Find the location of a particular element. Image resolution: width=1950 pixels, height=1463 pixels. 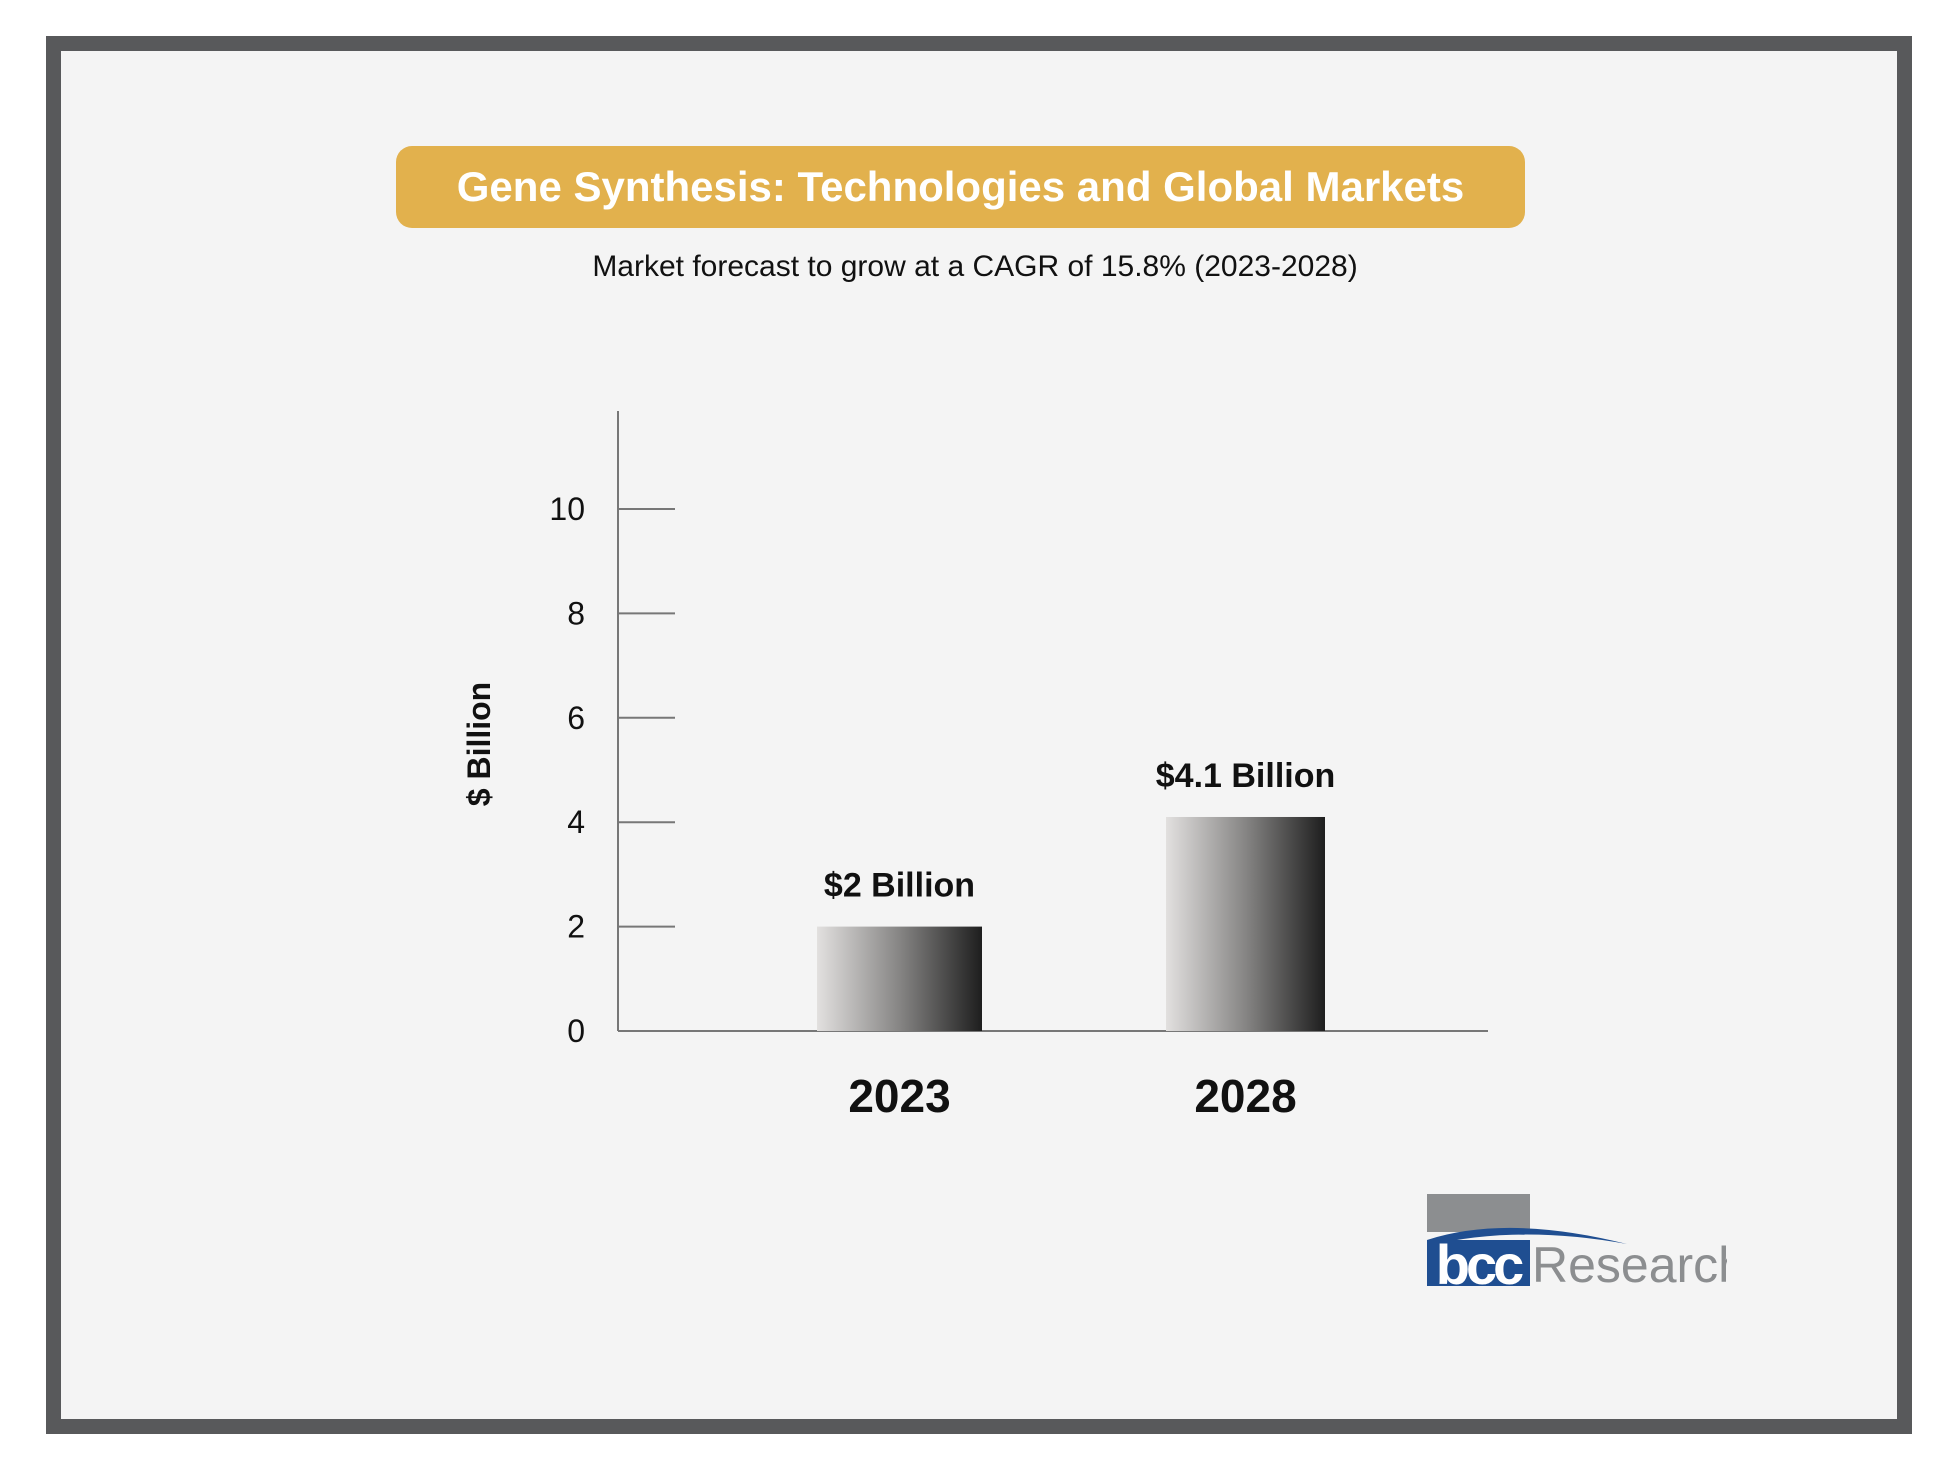

y-tick-label: 6 is located at coordinates (576, 718).